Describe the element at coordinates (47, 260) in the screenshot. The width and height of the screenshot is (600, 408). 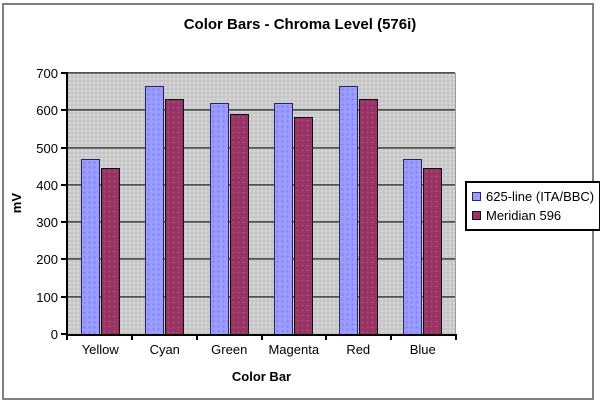
I see `y-tick-label: 200` at that location.